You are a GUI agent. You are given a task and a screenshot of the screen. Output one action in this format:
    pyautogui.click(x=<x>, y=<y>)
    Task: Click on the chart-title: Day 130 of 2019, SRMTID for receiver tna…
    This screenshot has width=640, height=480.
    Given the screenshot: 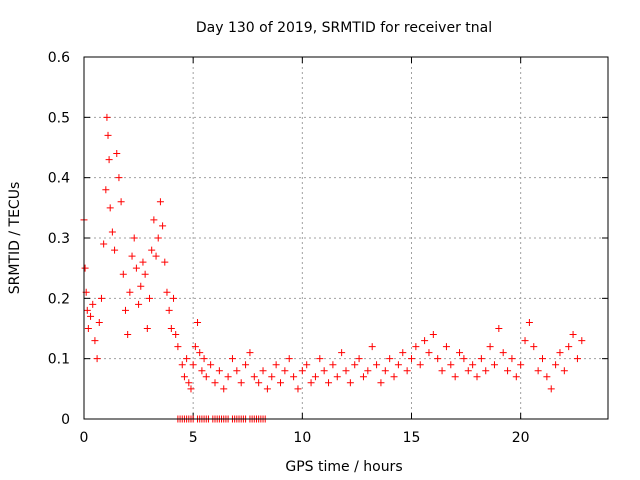 What is the action you would take?
    pyautogui.click(x=344, y=28)
    